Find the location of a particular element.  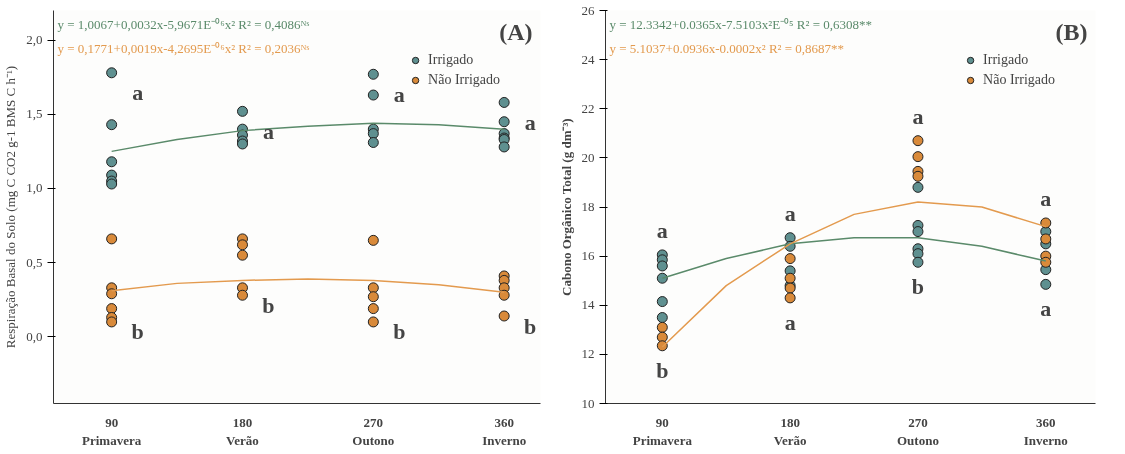

text: y = 1,0067+0,0032x-5,9671E⁻⁰⁶x² R² = 0,4086ᴺˢ is located at coordinates (183, 24).